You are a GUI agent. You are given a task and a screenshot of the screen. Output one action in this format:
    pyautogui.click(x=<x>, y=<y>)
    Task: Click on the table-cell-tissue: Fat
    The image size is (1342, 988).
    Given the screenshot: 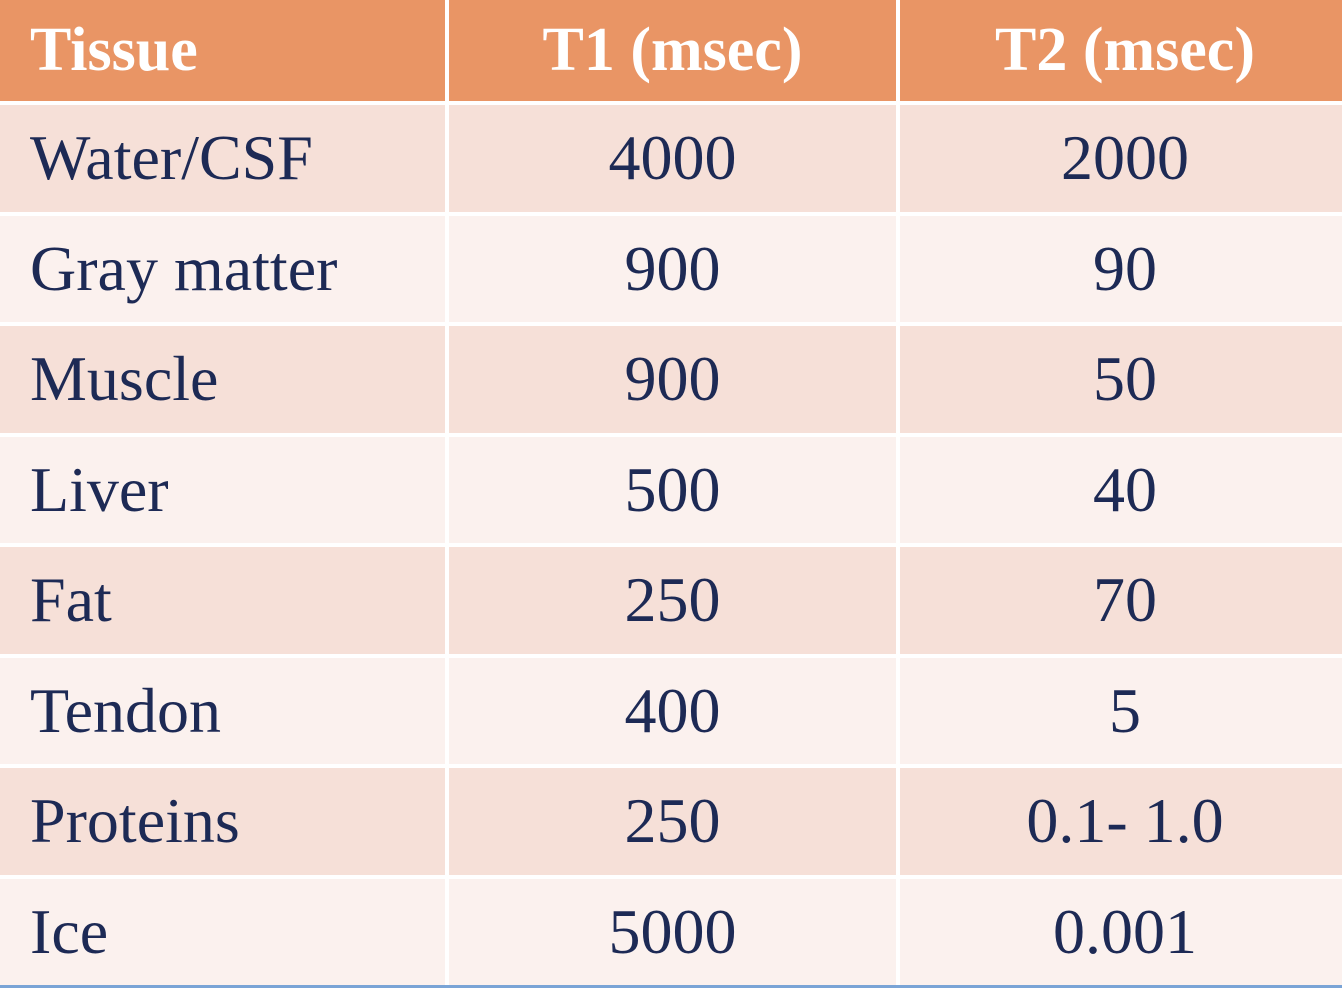 What is the action you would take?
    pyautogui.click(x=222, y=600)
    